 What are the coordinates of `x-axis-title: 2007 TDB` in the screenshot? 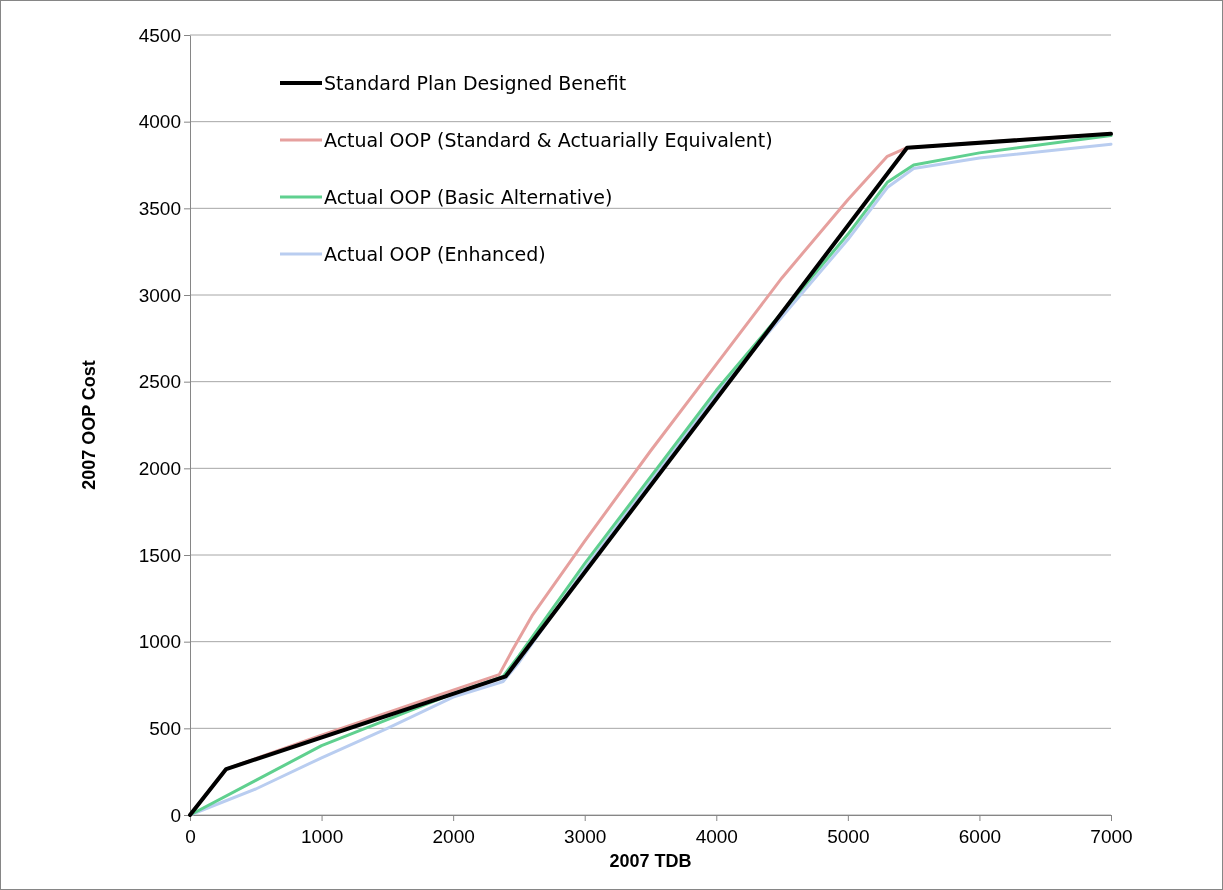 It's located at (650, 861).